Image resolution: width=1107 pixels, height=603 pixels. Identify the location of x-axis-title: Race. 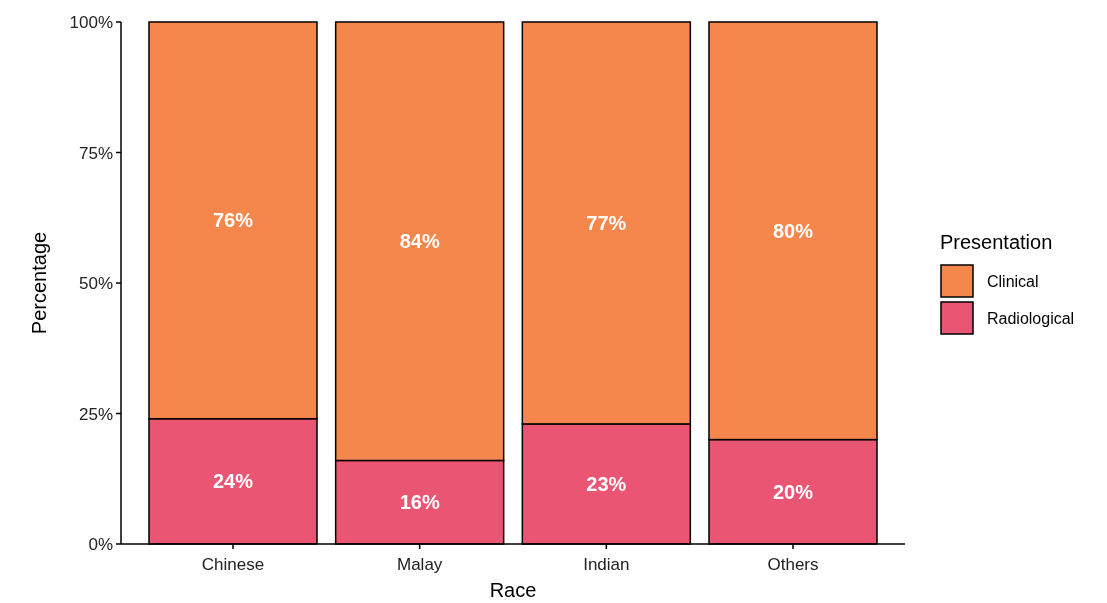
(513, 590).